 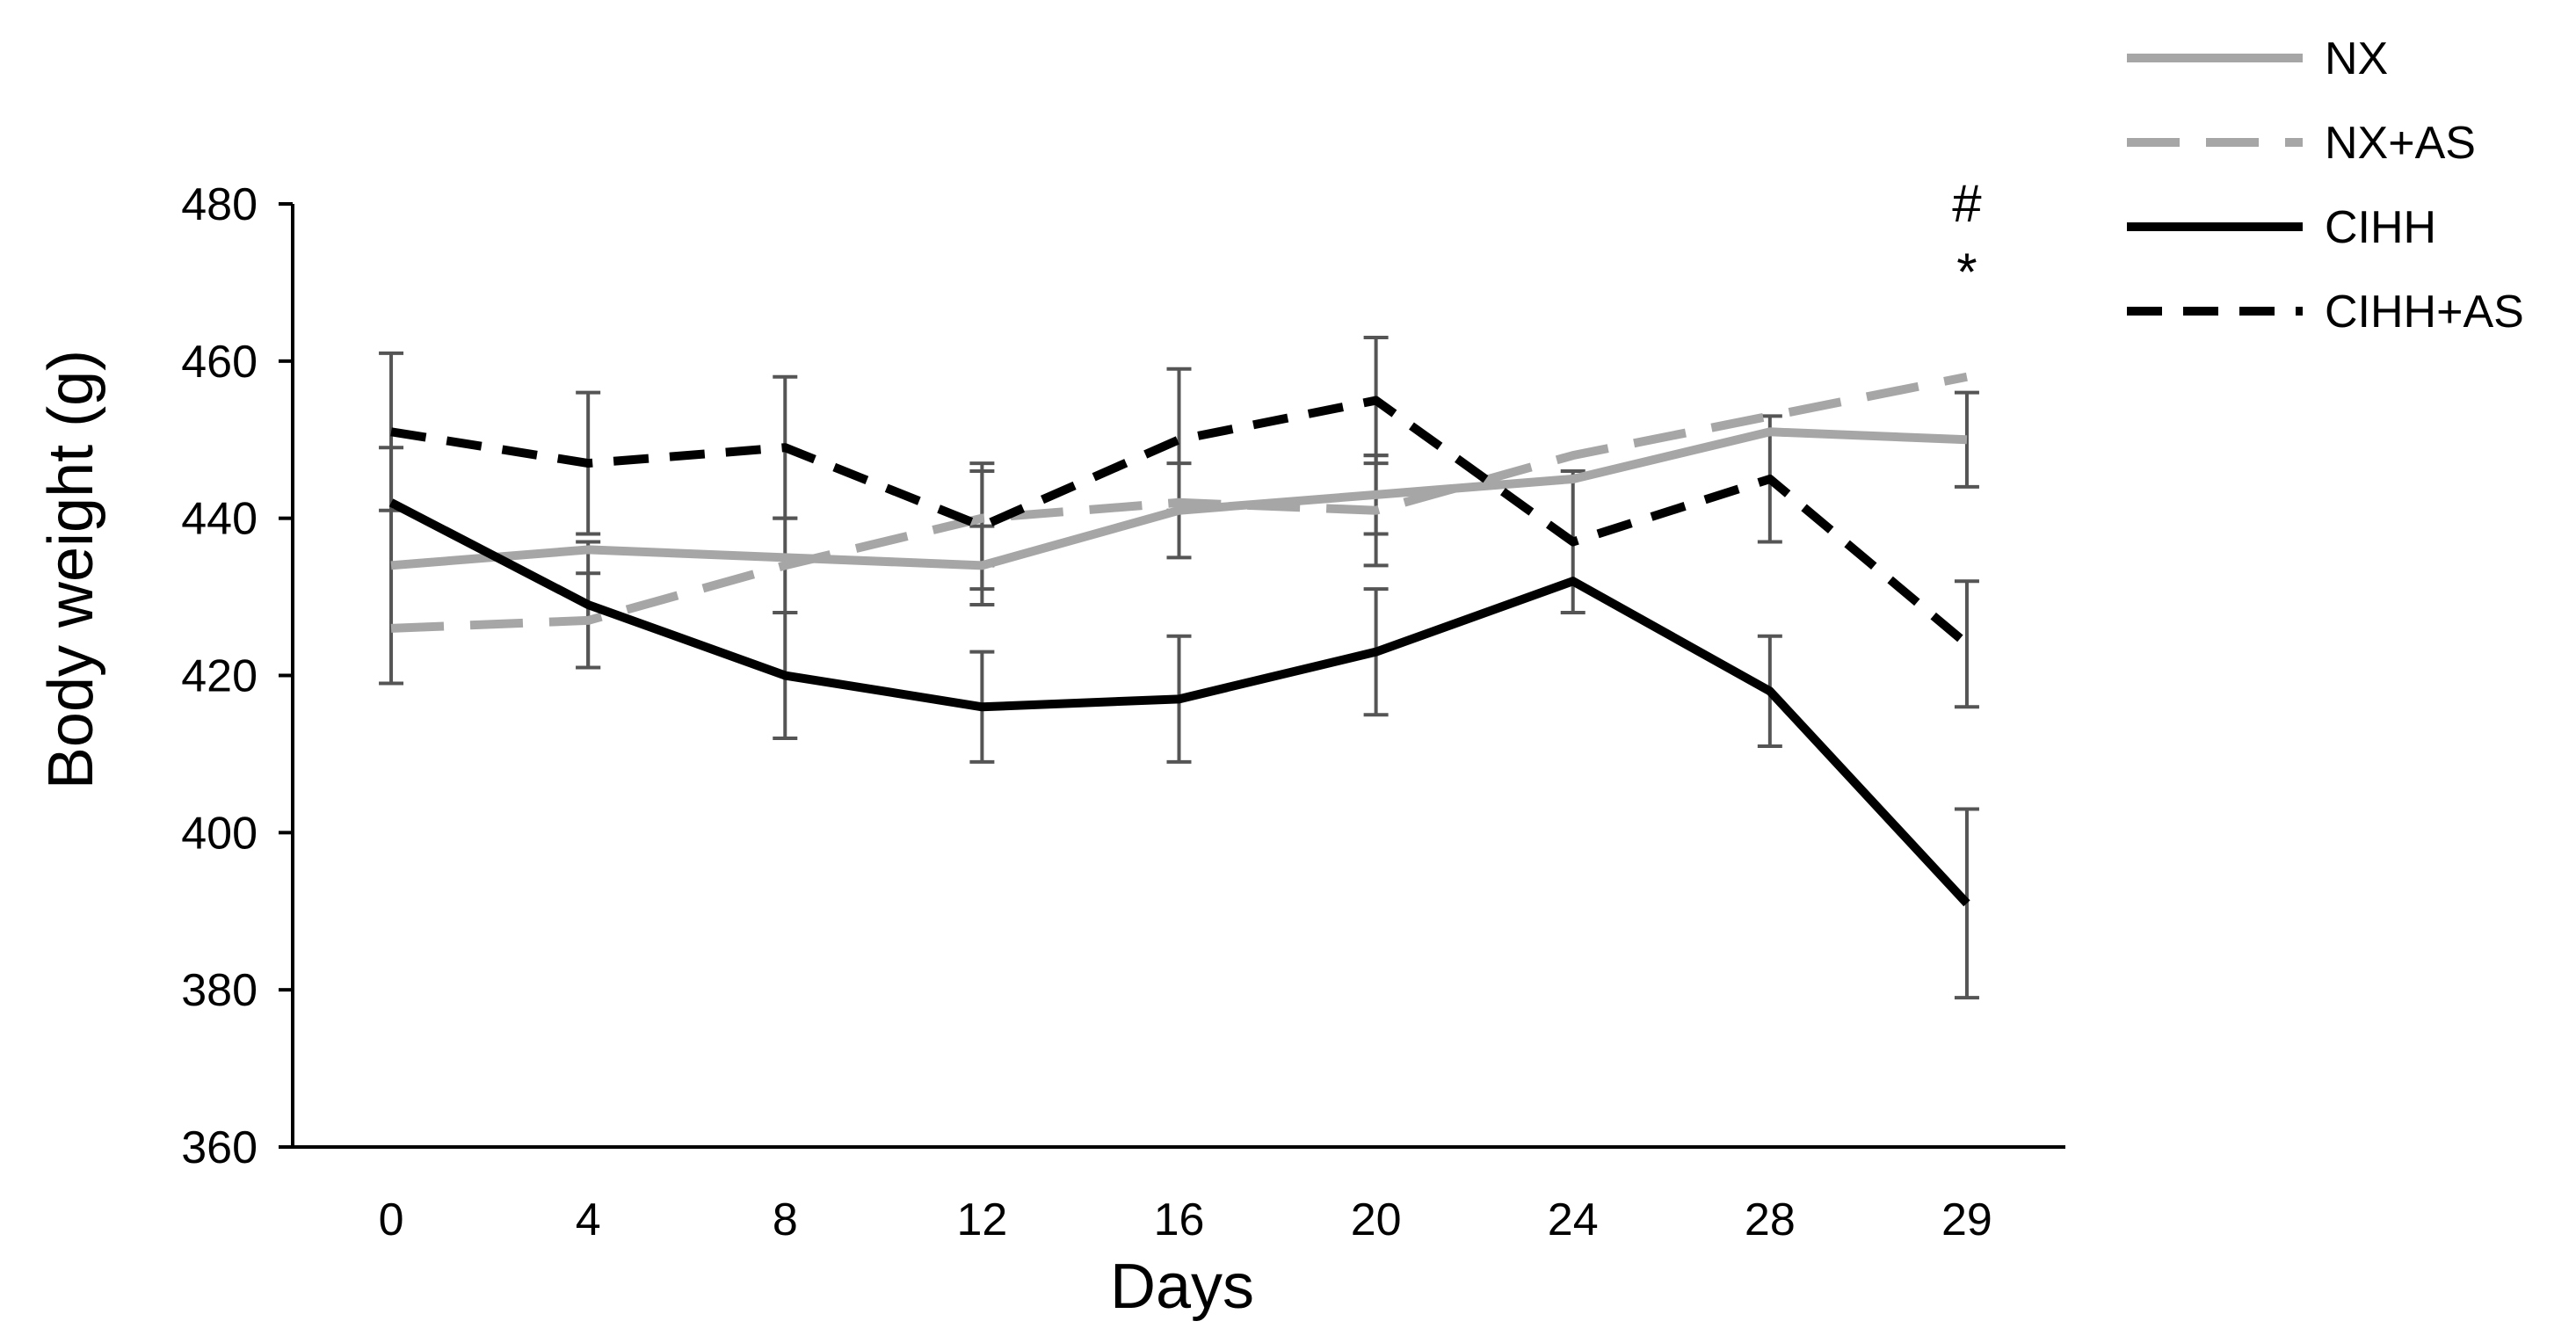 I want to click on x-tick-label-12: 12, so click(x=981, y=1219).